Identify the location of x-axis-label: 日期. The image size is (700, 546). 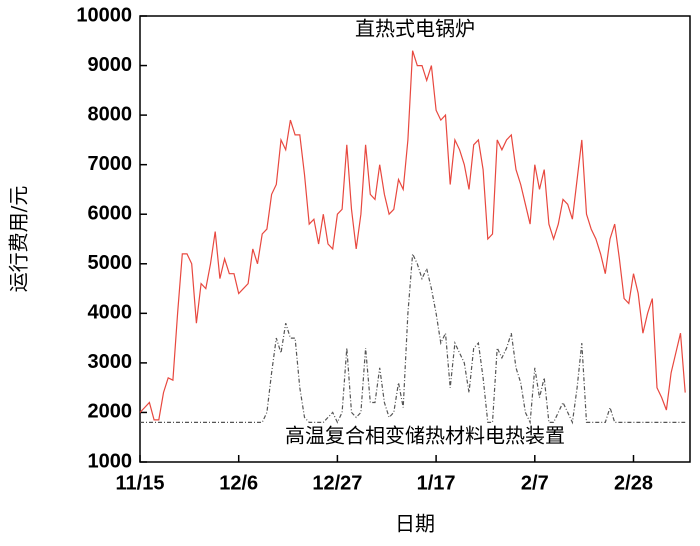
(415, 524).